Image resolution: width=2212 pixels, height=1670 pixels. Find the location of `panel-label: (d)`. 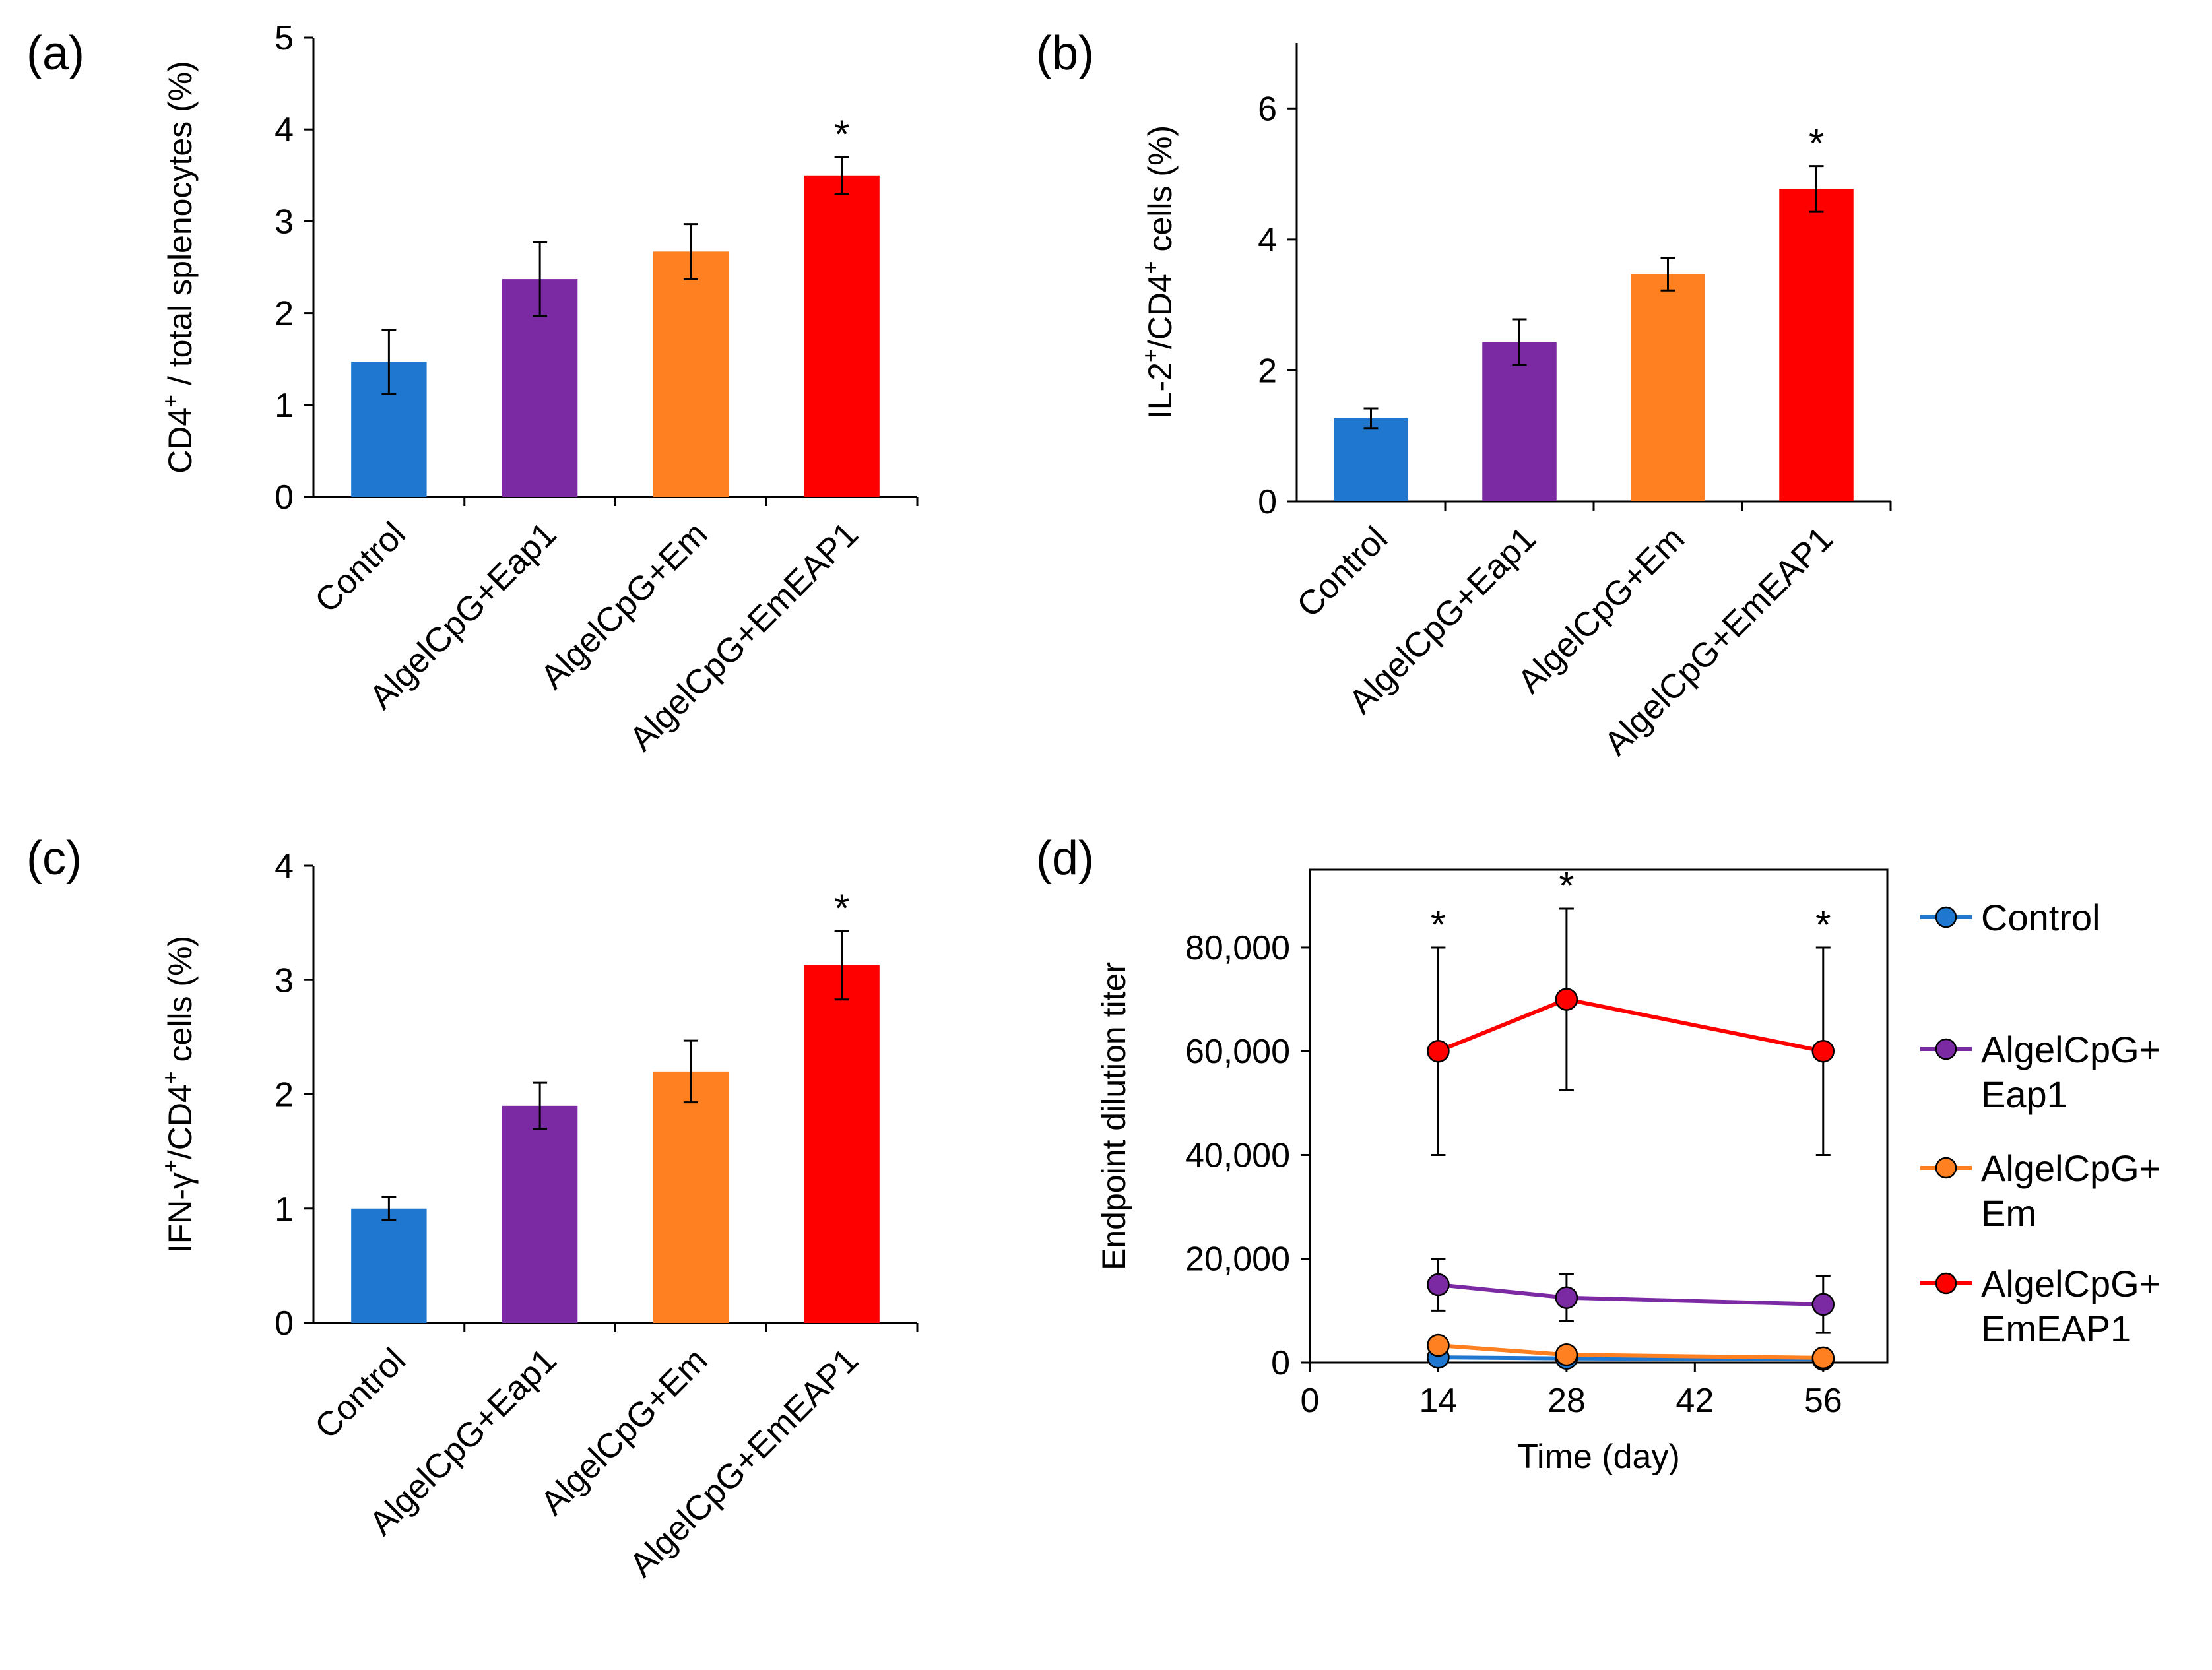

panel-label: (d) is located at coordinates (1065, 858).